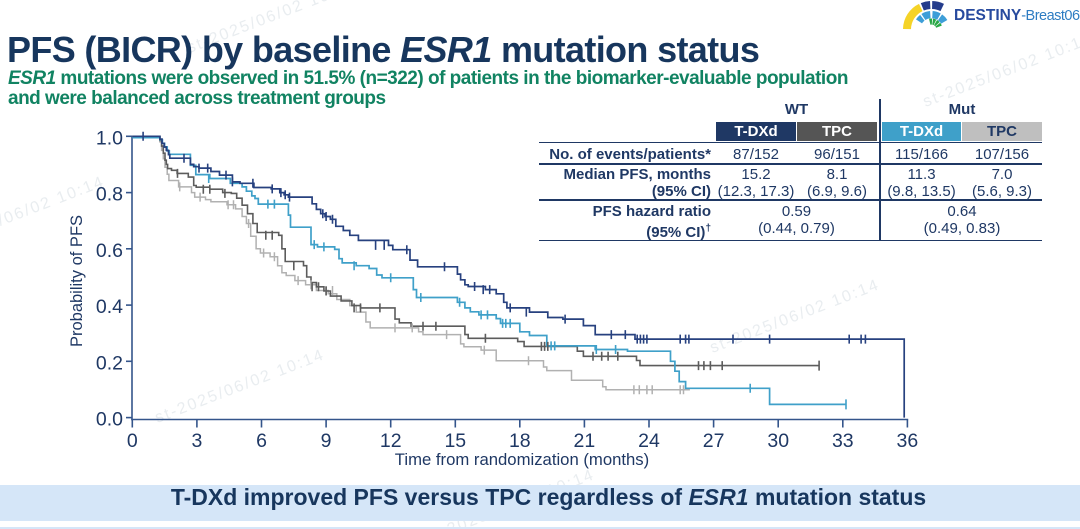 The image size is (1080, 529). What do you see at coordinates (109, 307) in the screenshot?
I see `svg-text: 0.4` at bounding box center [109, 307].